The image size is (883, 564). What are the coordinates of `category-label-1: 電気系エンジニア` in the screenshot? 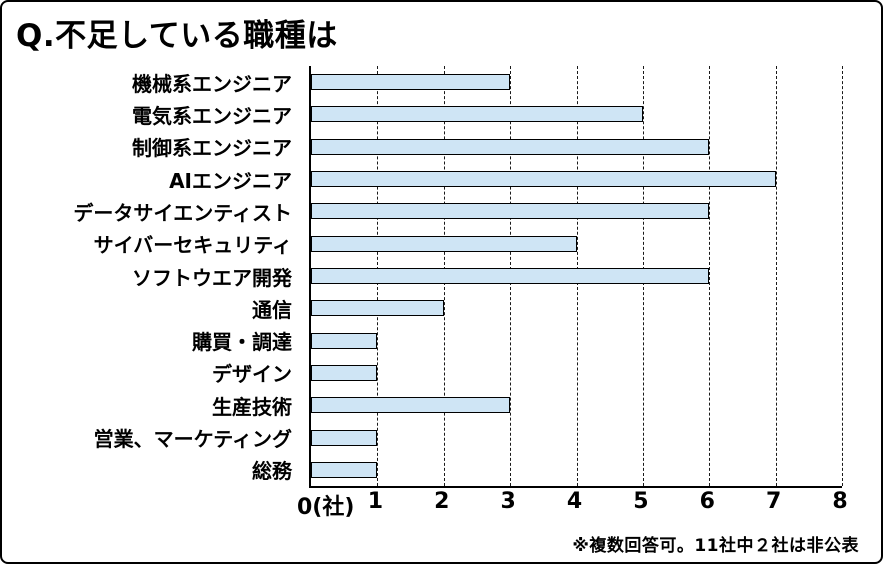 It's located at (212, 115).